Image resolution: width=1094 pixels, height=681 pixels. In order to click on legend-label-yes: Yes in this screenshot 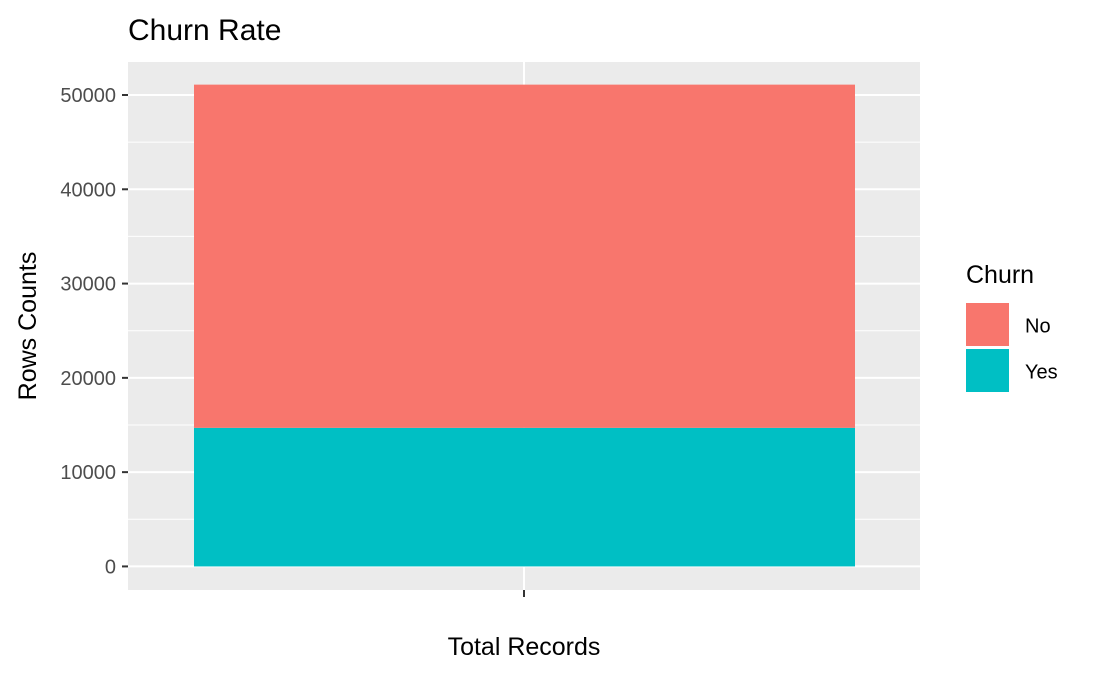, I will do `click(1041, 373)`.